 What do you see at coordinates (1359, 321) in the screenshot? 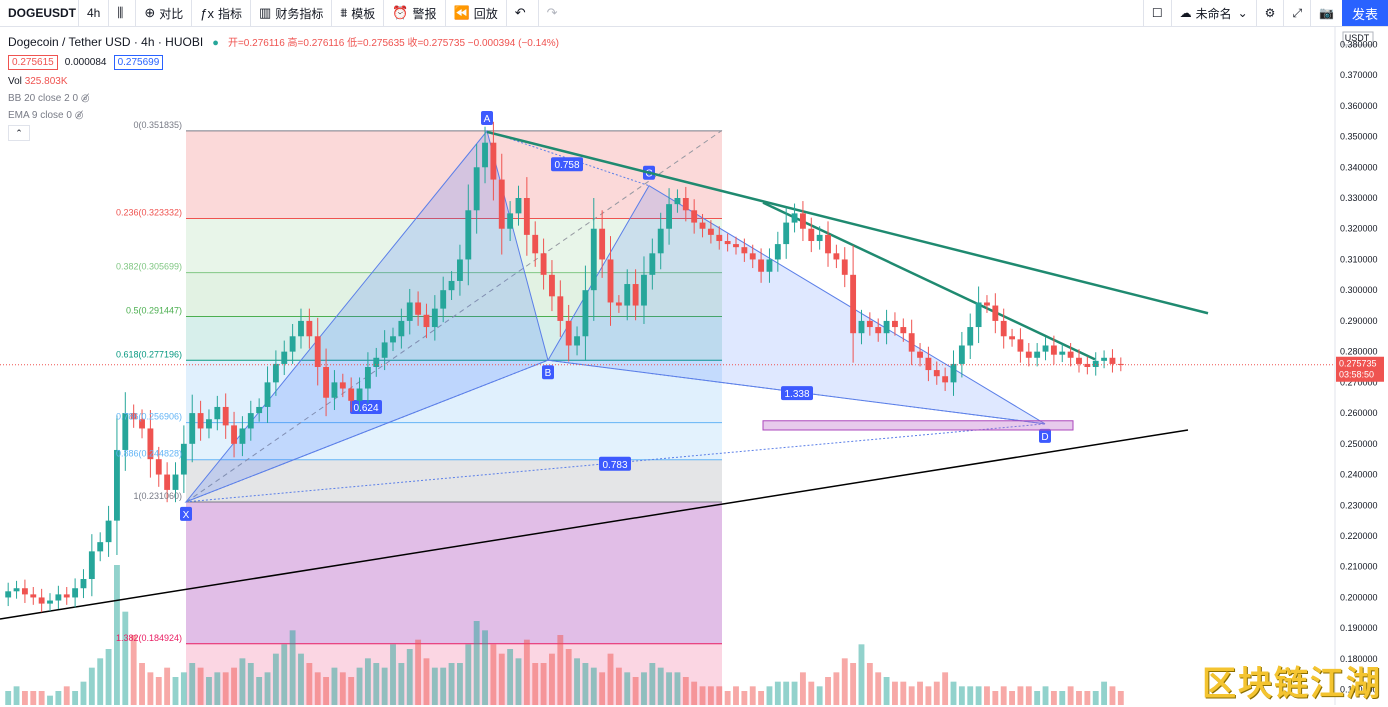
I see `price-tick: 0.290000` at bounding box center [1359, 321].